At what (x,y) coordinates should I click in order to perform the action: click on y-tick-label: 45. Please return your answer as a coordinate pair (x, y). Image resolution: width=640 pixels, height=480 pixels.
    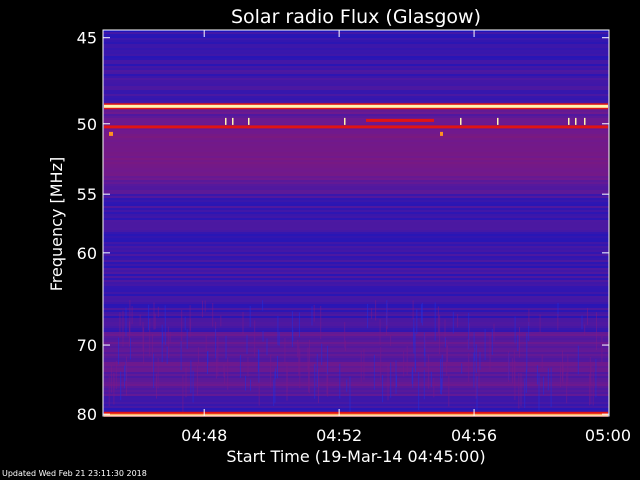
    Looking at the image, I should click on (87, 38).